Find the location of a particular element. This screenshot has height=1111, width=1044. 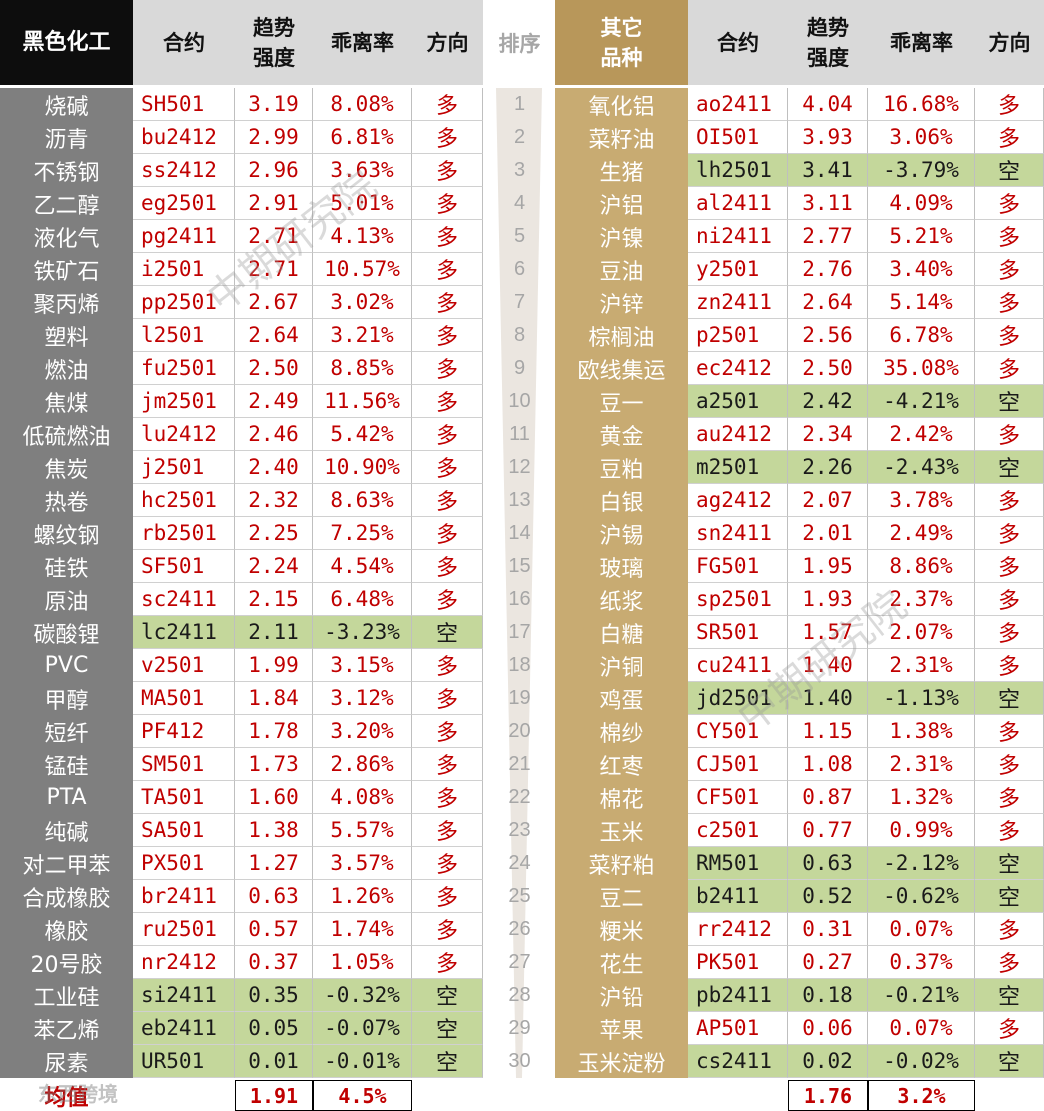

left-deviation-rate: 1.74% is located at coordinates (362, 929).